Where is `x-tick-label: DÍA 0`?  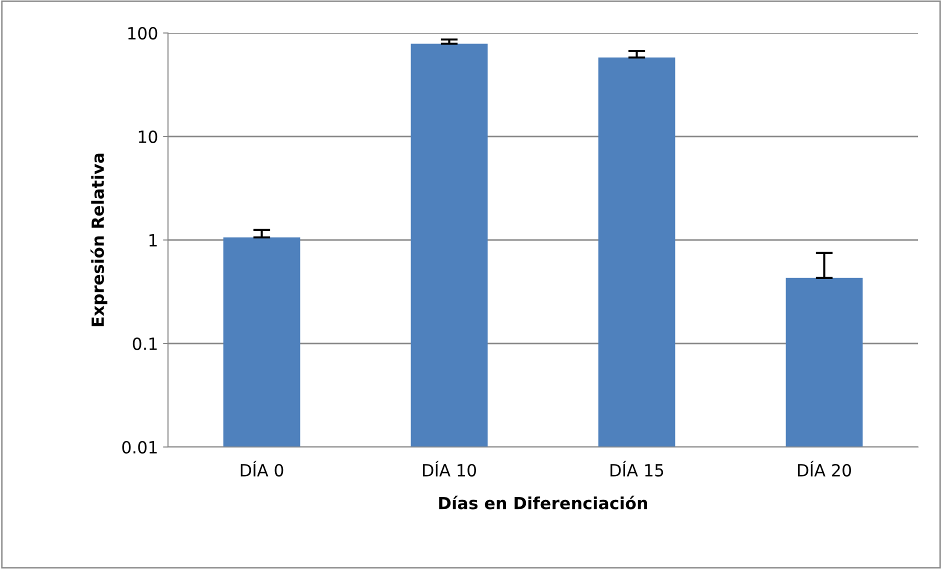
x-tick-label: DÍA 0 is located at coordinates (262, 468).